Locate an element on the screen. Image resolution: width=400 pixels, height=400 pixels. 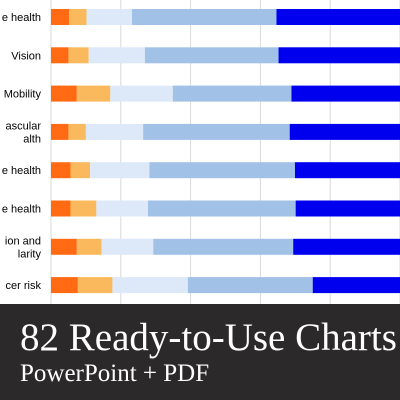
category-label-line: larity is located at coordinates (30, 254).